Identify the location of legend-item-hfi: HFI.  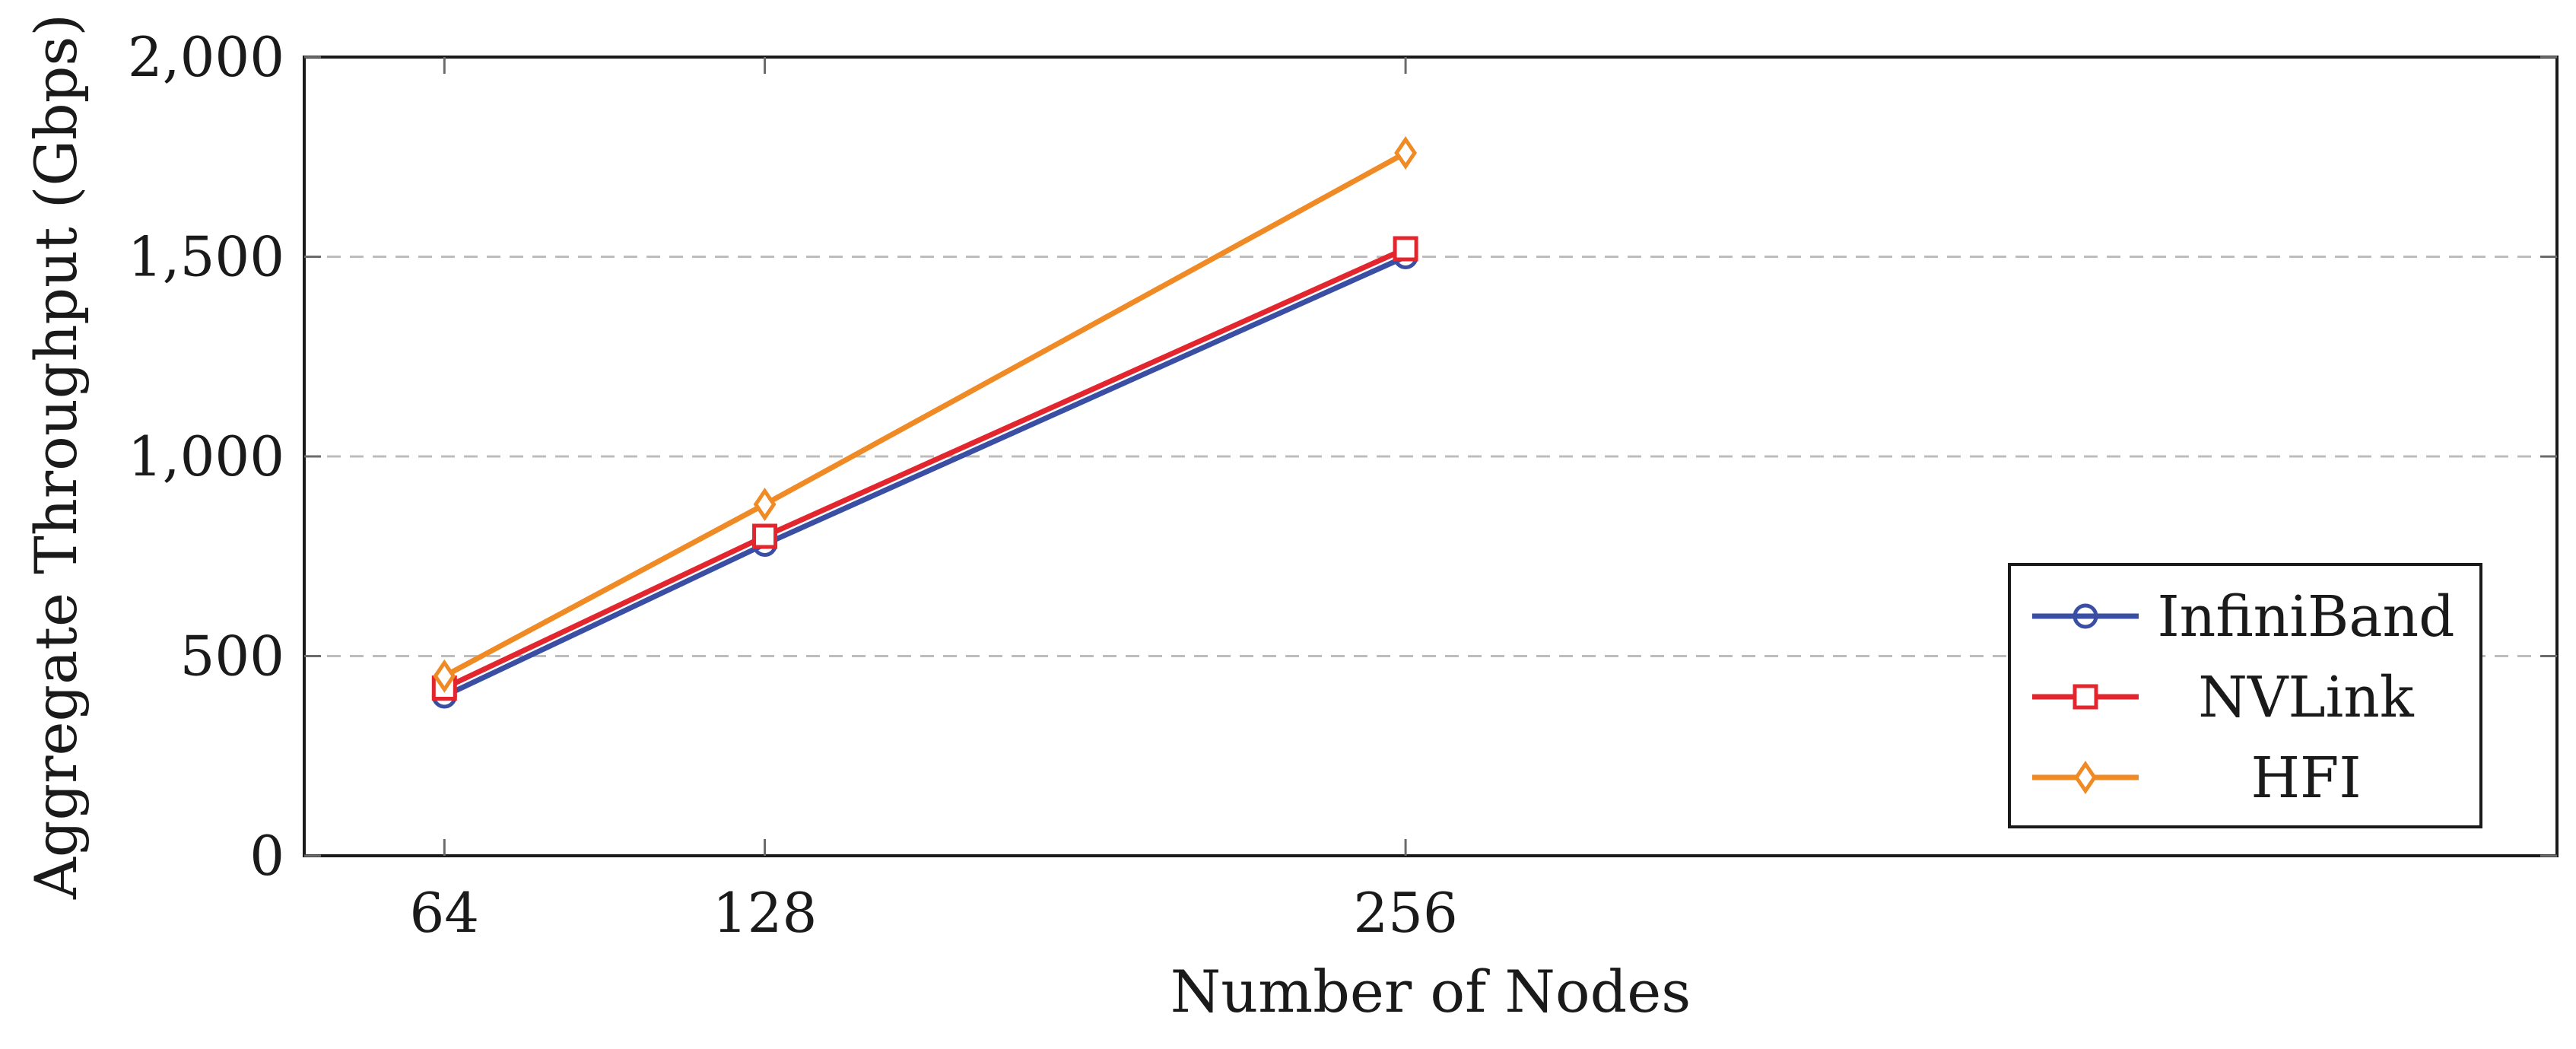
(2197, 778).